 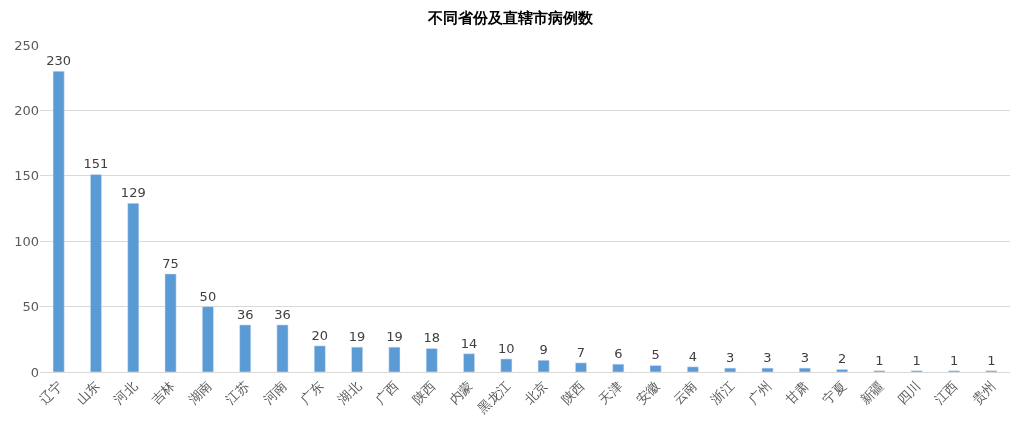 I want to click on data-label: 6, so click(x=618, y=354).